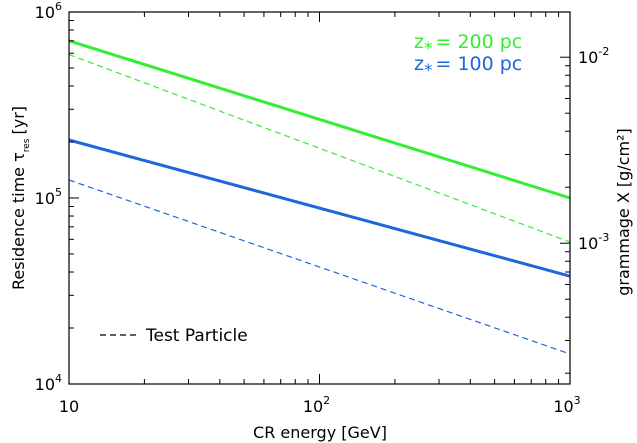  What do you see at coordinates (20, 198) in the screenshot?
I see `y-axis-label-left: Residence time τres[yr]` at bounding box center [20, 198].